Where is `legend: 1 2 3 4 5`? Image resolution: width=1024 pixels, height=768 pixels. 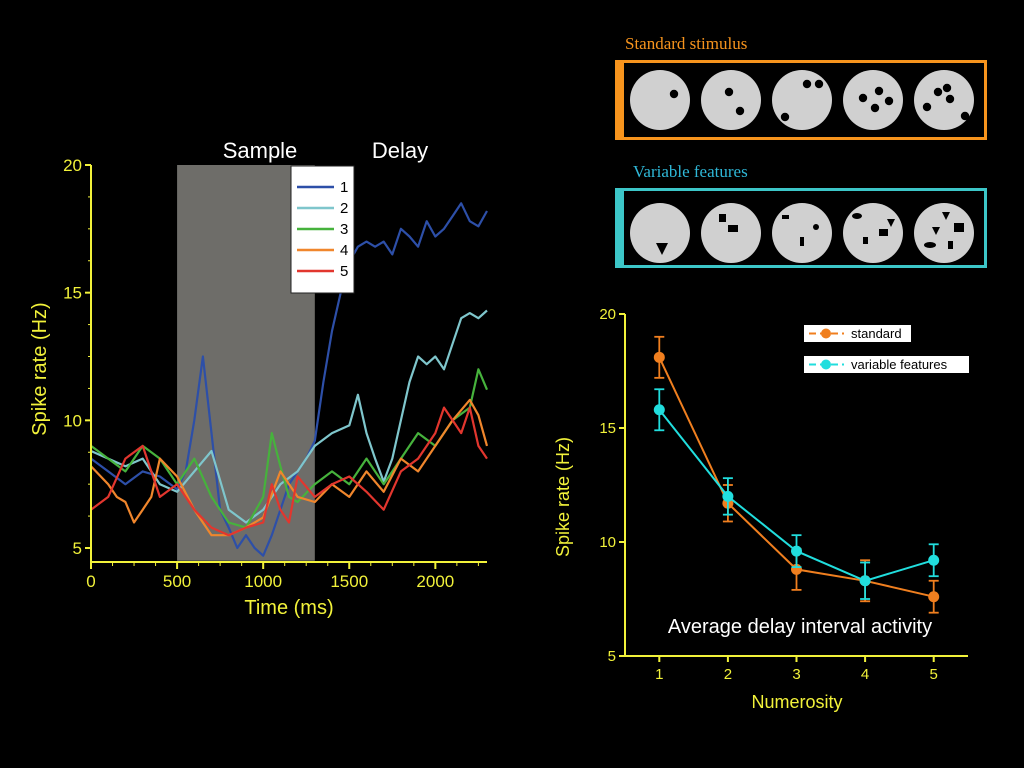 legend: 1 2 3 4 5 is located at coordinates (322, 229).